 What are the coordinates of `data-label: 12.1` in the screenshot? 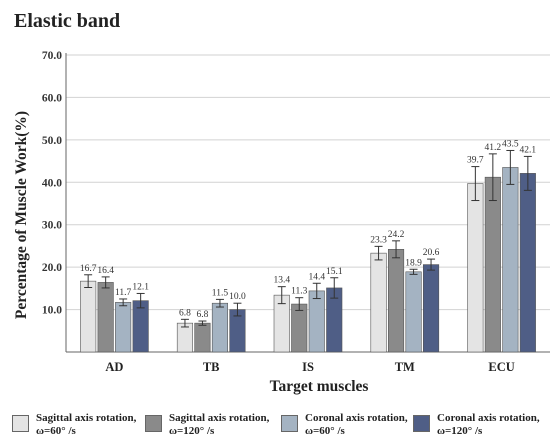 It's located at (140, 287).